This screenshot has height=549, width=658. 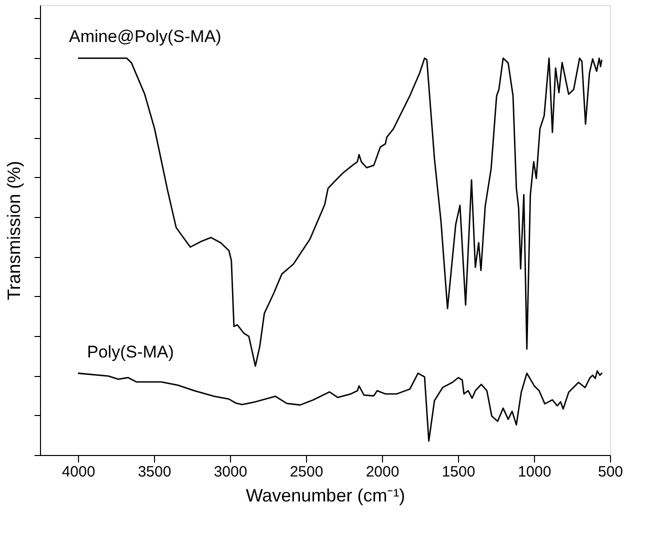 What do you see at coordinates (535, 472) in the screenshot?
I see `x-tick-label: 1000` at bounding box center [535, 472].